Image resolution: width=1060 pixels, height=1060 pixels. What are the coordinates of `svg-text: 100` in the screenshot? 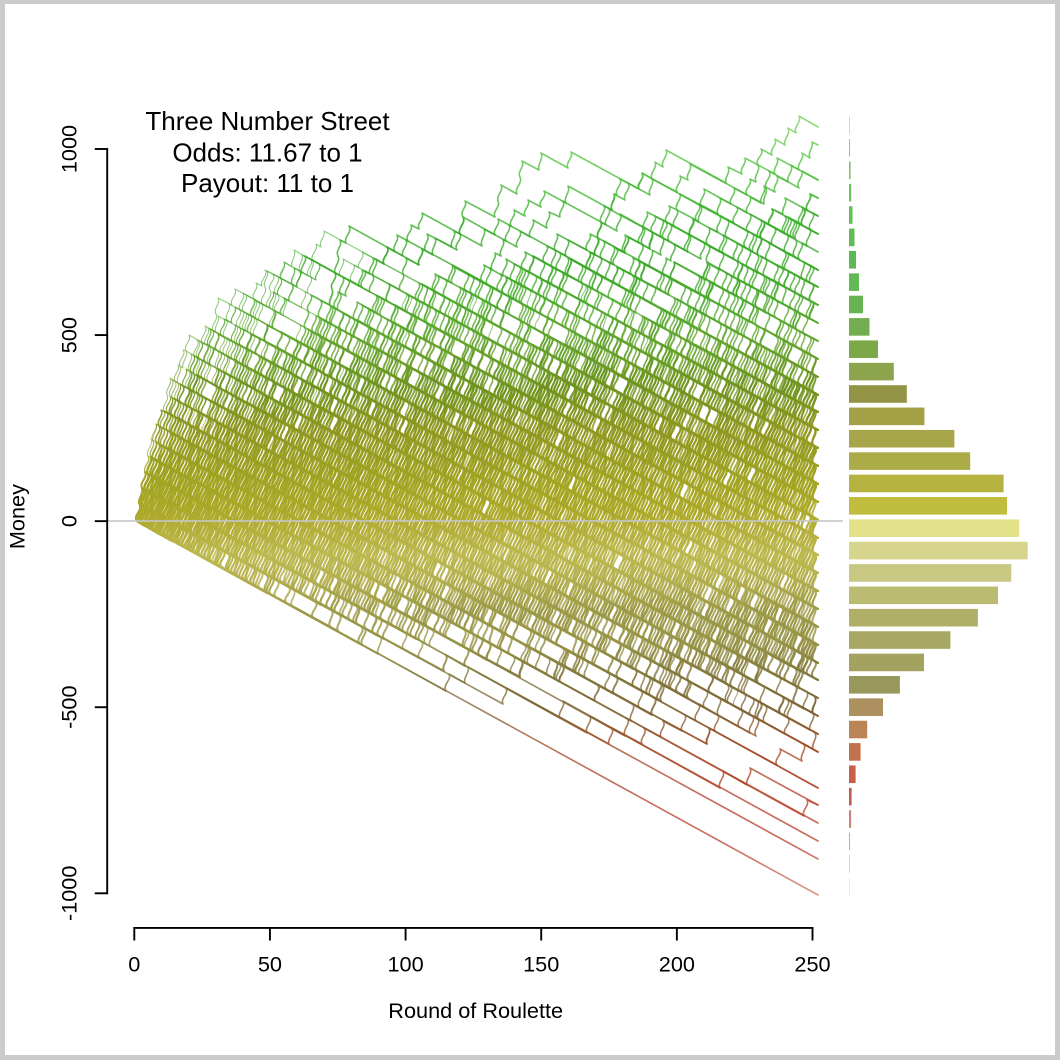 It's located at (406, 964).